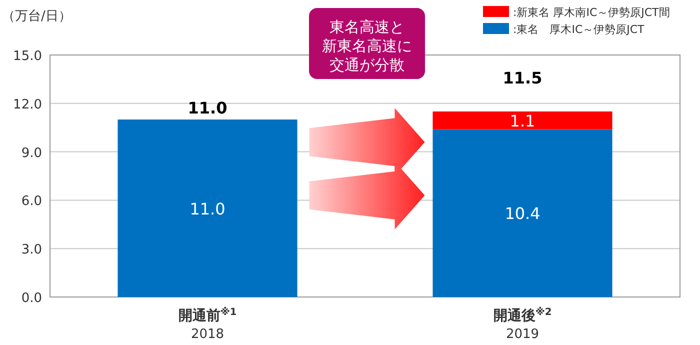 The image size is (700, 345). What do you see at coordinates (208, 208) in the screenshot?
I see `data-label: 11.0` at bounding box center [208, 208].